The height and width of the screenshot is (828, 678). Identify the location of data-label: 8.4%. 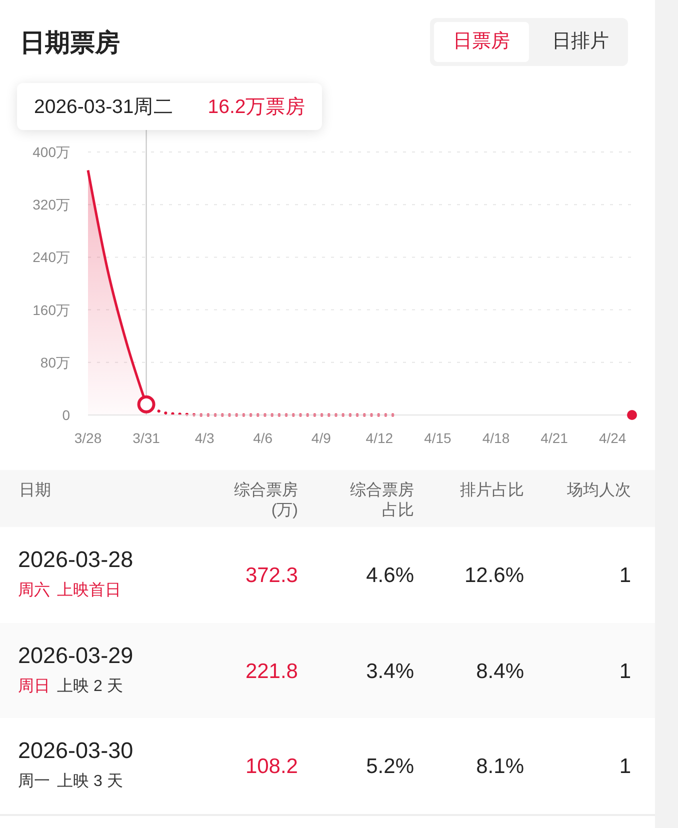
(500, 671).